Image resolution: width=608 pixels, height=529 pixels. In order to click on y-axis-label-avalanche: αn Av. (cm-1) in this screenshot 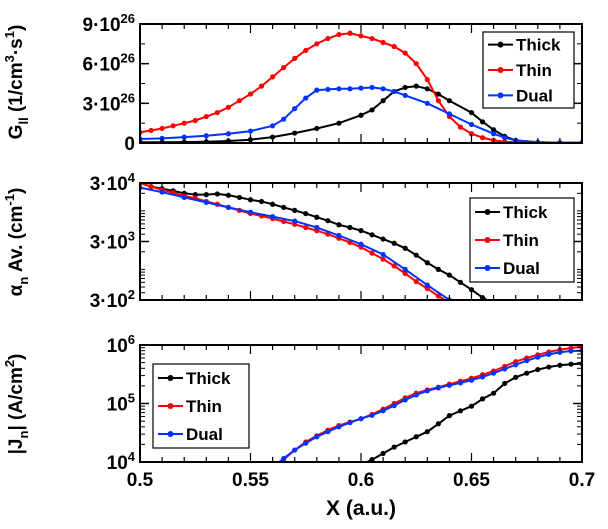, I will do `click(16, 242)`.